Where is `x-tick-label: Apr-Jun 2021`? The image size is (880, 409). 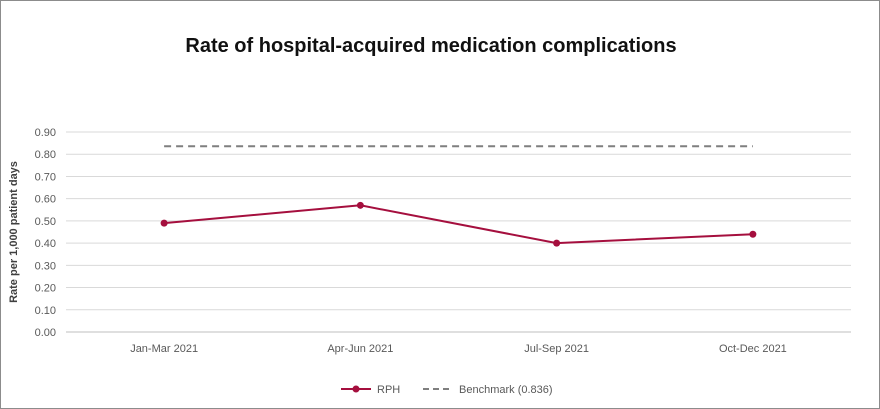
x-tick-label: Apr-Jun 2021 is located at coordinates (360, 349).